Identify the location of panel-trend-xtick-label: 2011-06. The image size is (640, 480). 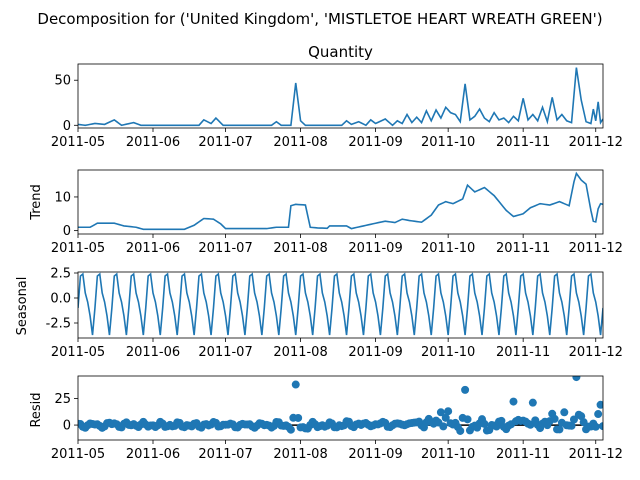
(153, 248).